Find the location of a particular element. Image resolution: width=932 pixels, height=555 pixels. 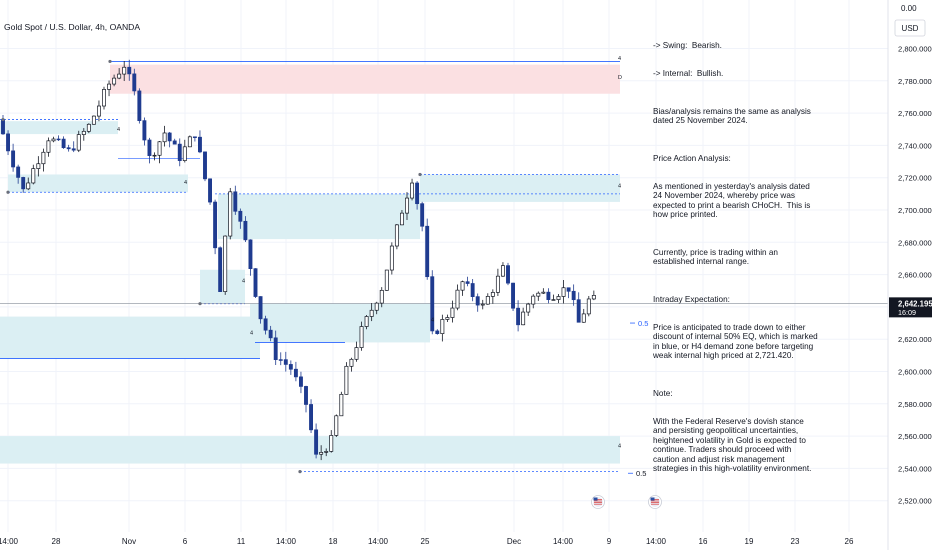

price-tick-label: 2,620.000 is located at coordinates (915, 339).